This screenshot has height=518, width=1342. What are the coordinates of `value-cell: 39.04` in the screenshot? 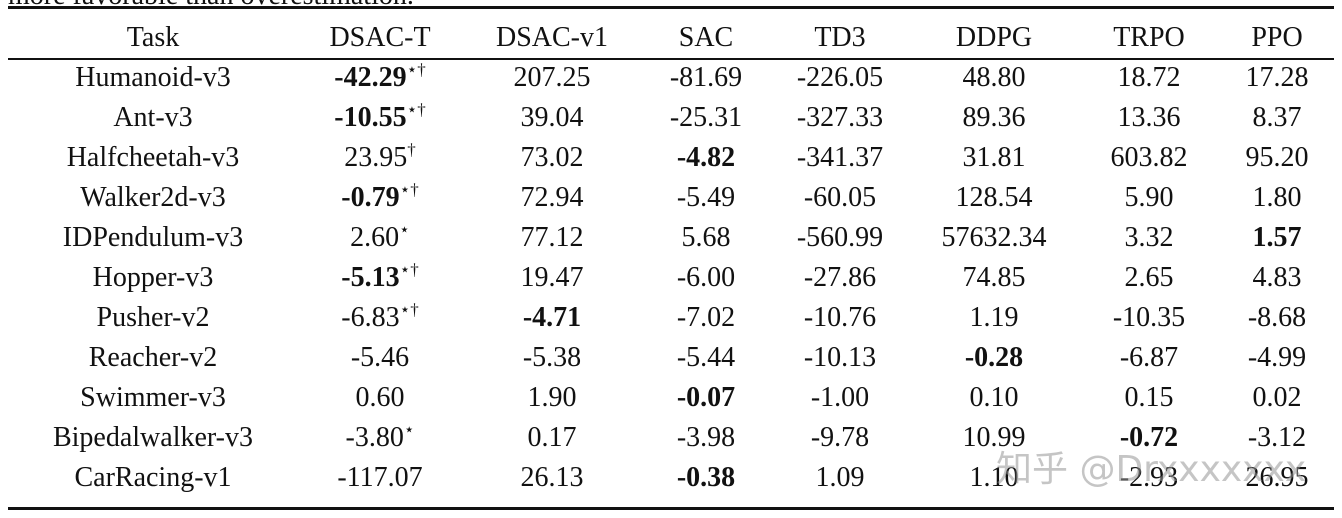 It's located at (552, 118).